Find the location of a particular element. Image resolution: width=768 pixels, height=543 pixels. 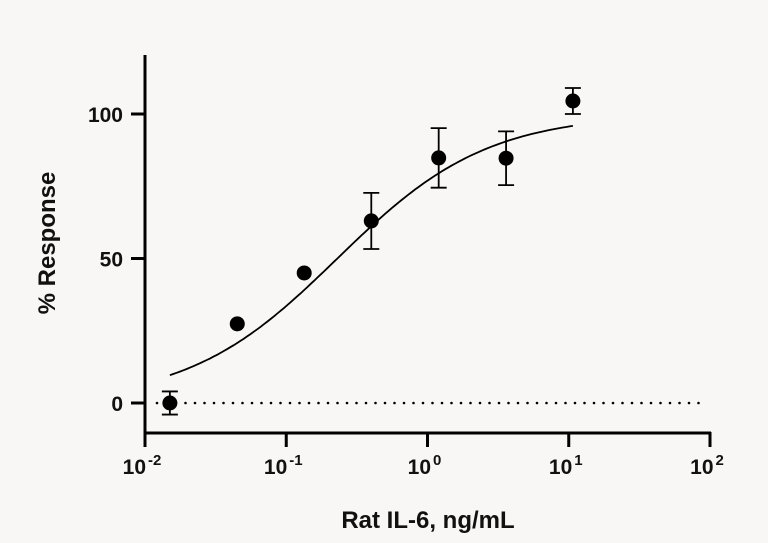

x-tick-label: 10 -2 is located at coordinates (142, 465).